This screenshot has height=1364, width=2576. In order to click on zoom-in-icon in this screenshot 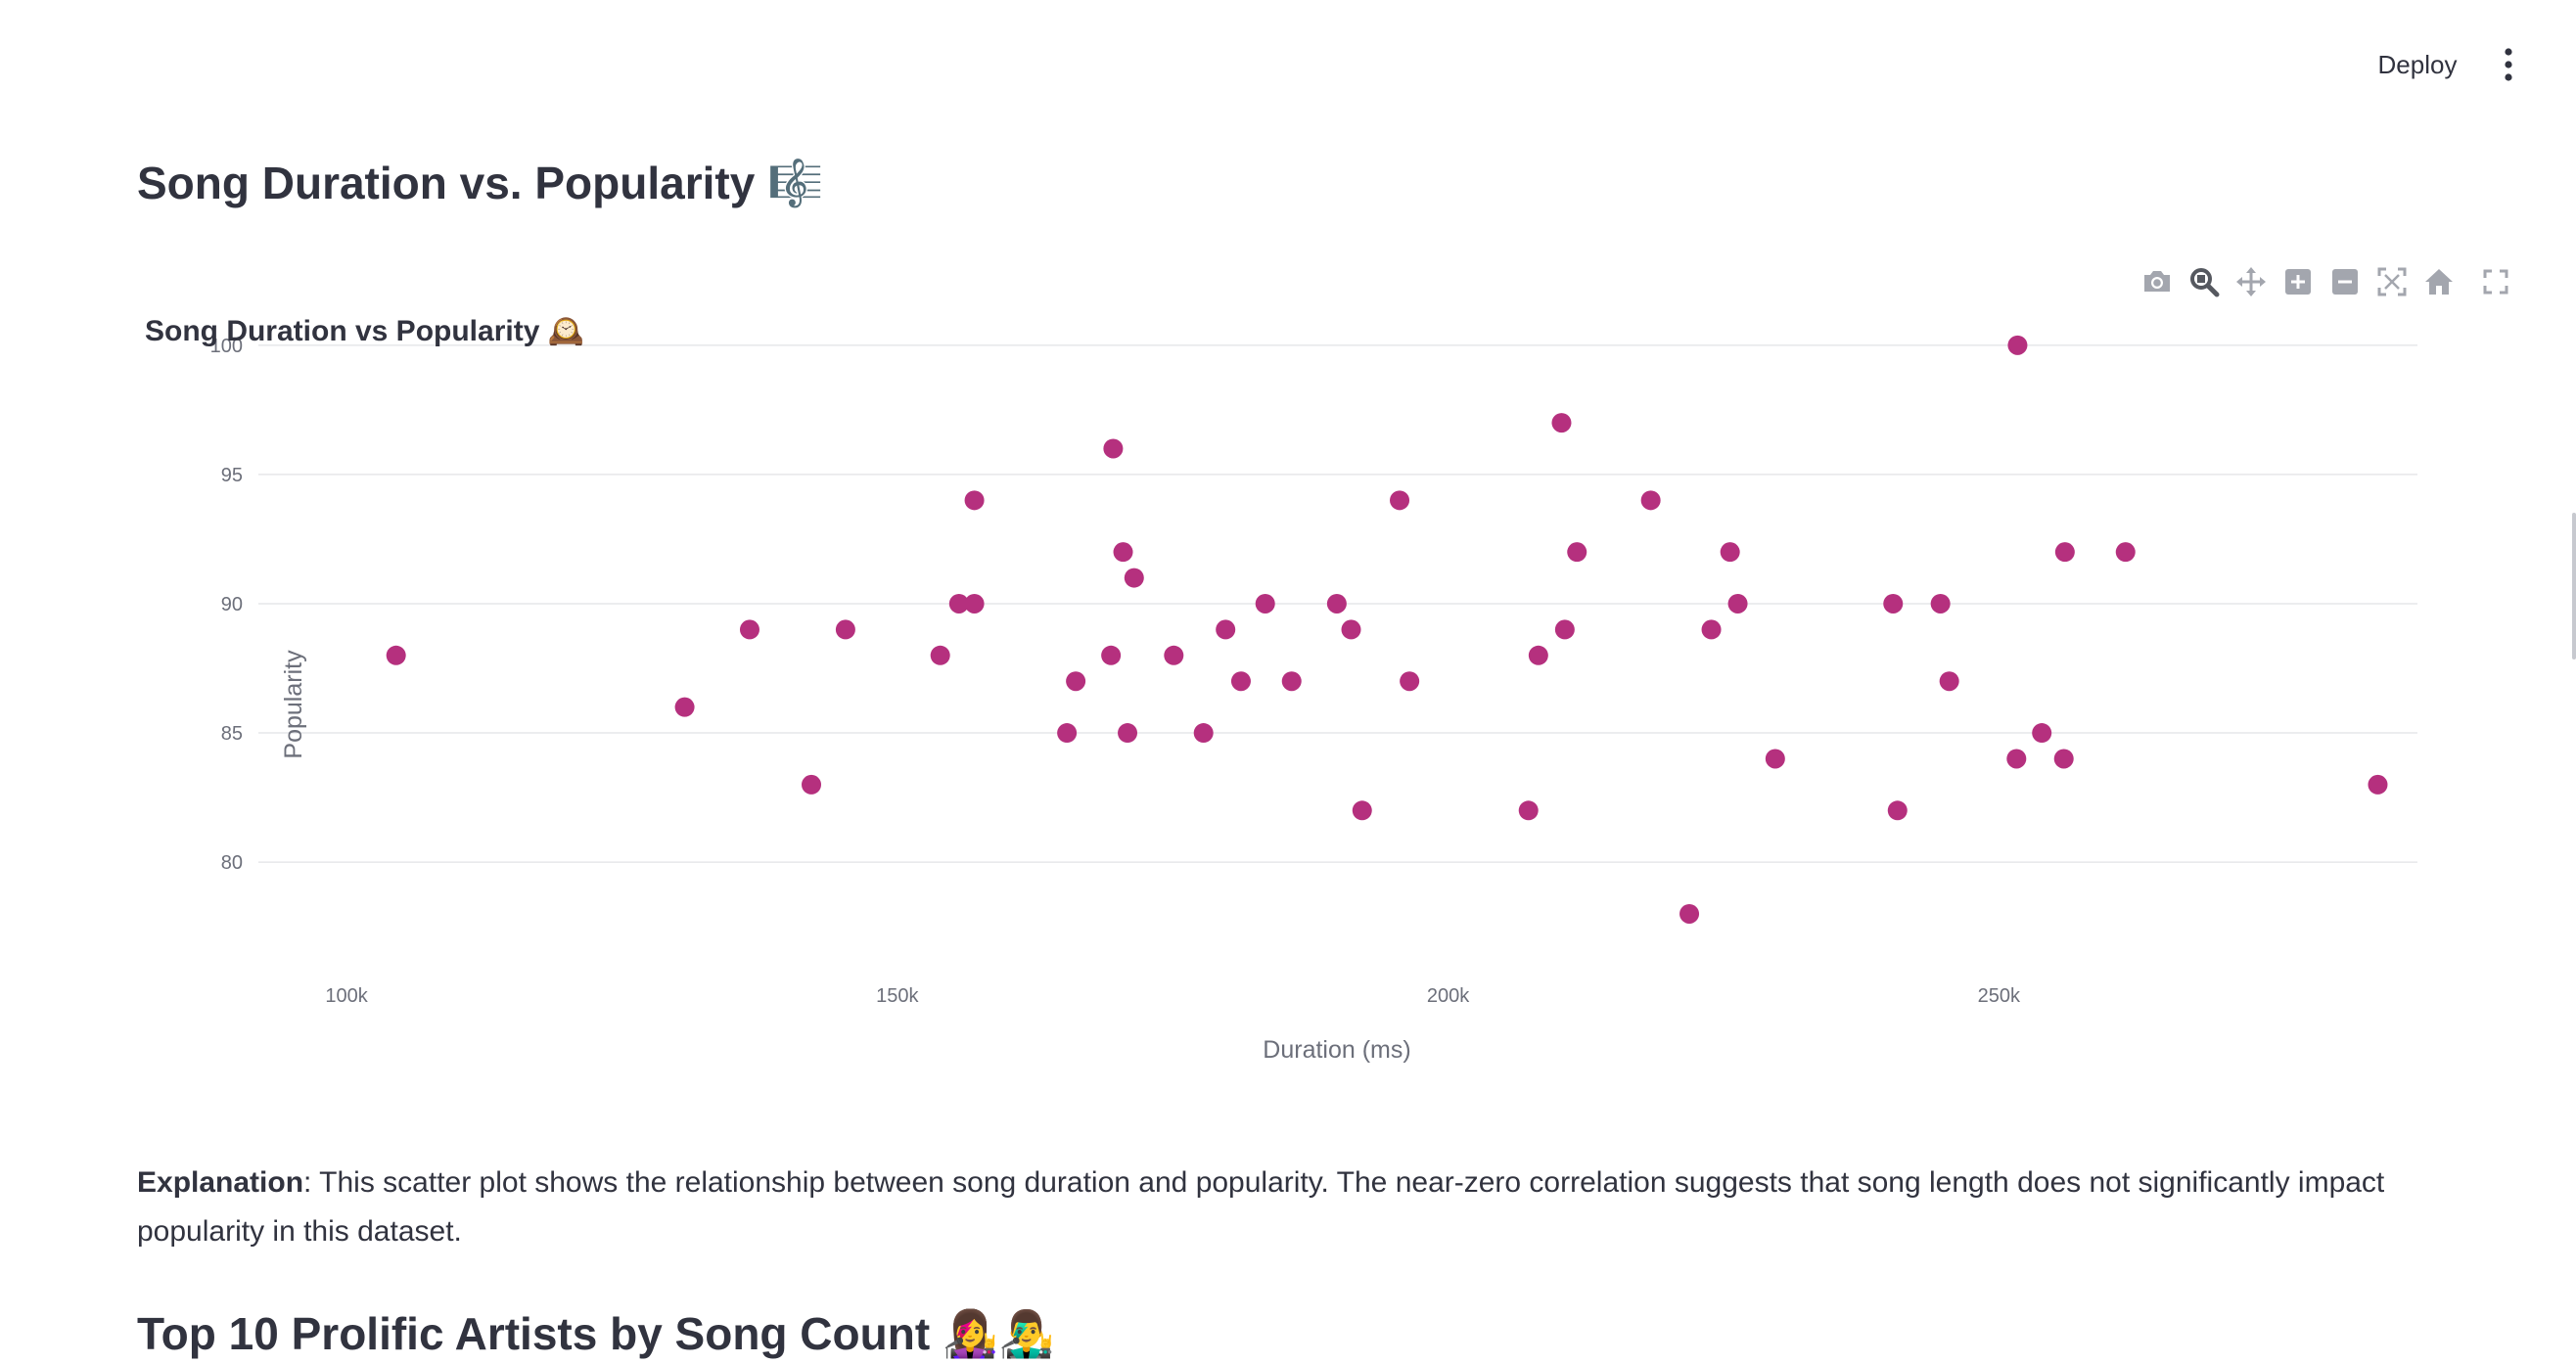, I will do `click(2298, 282)`.